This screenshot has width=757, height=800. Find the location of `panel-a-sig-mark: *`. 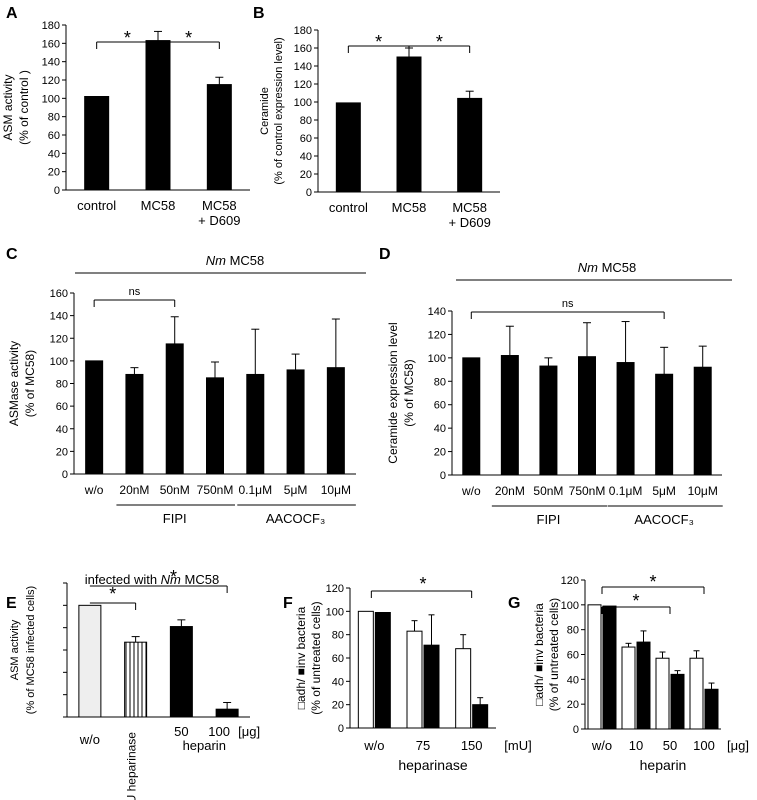

panel-a-sig-mark: * is located at coordinates (188, 38).